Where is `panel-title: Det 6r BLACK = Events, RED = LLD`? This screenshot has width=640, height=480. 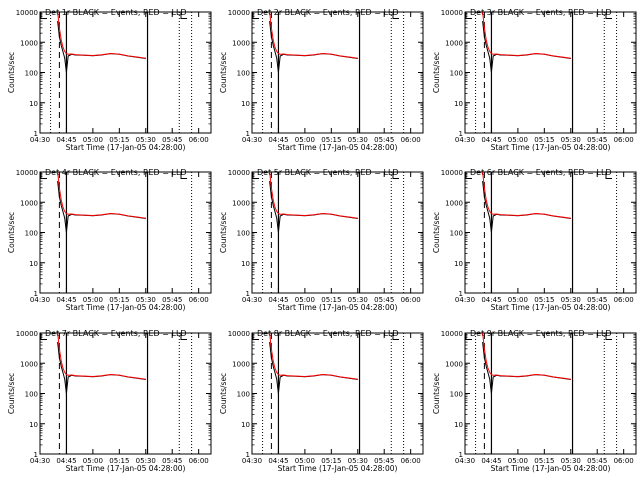
panel-title: Det 6r BLACK = Events, RED = LLD is located at coordinates (541, 172).